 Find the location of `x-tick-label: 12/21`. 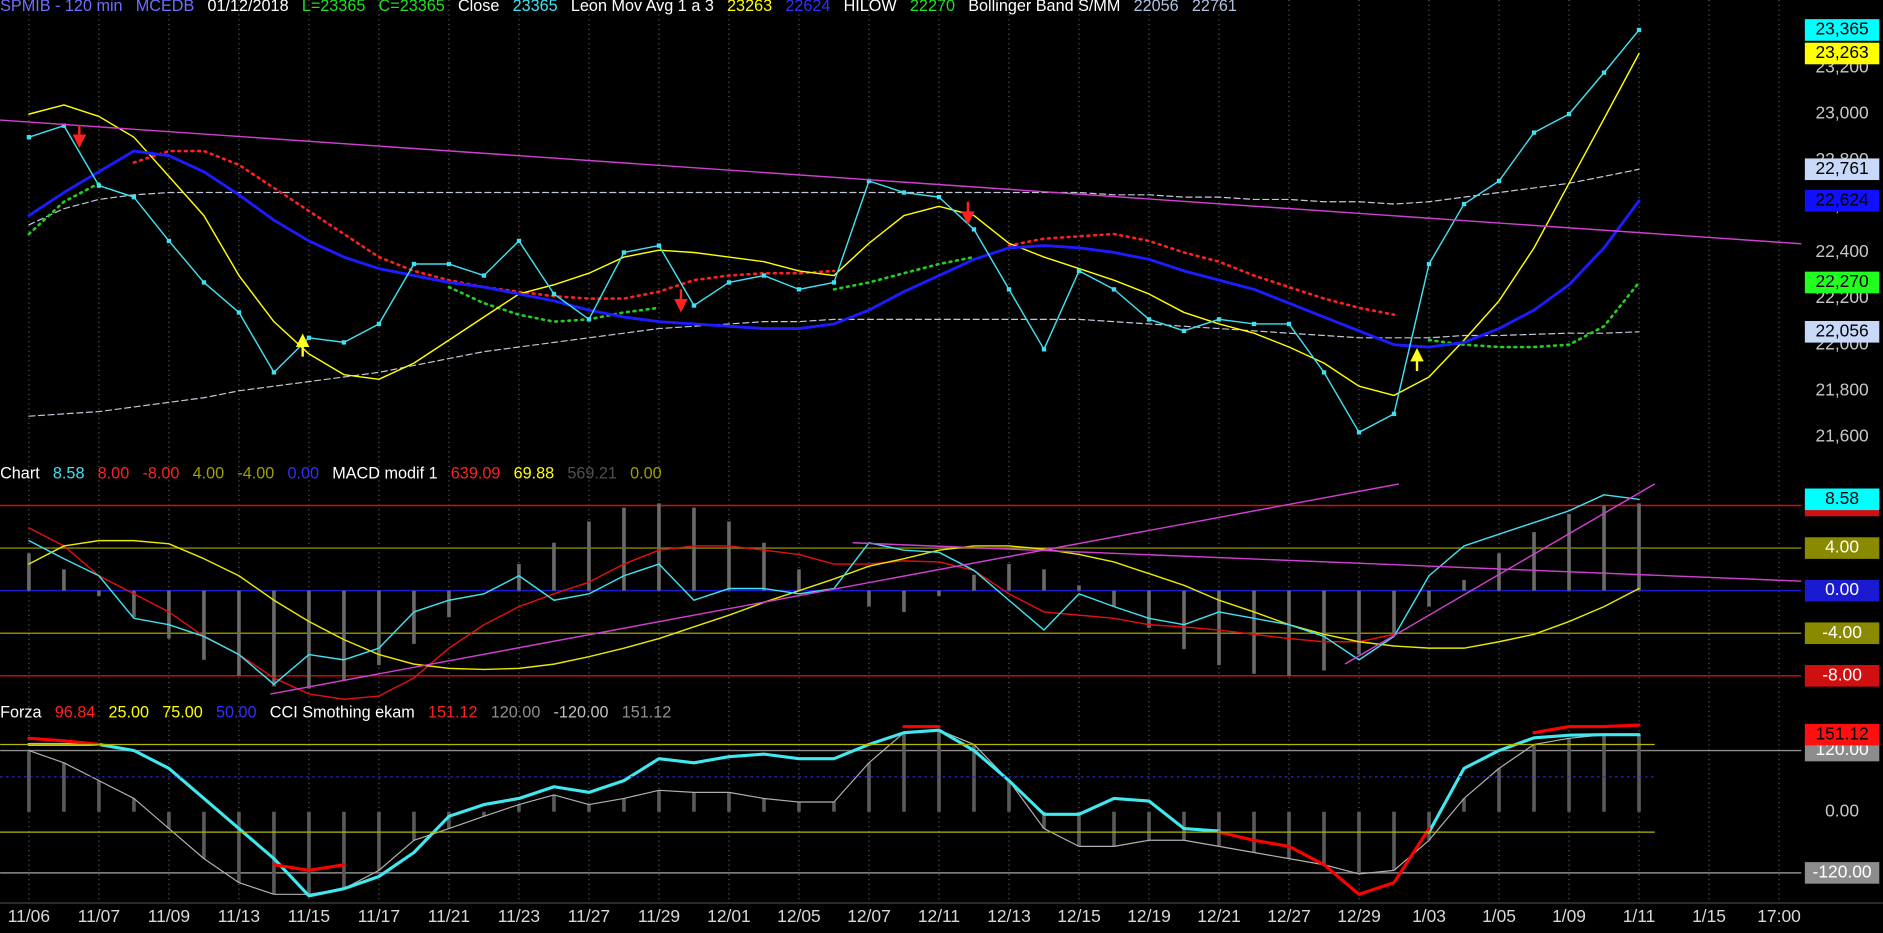

x-tick-label: 12/21 is located at coordinates (1219, 916).